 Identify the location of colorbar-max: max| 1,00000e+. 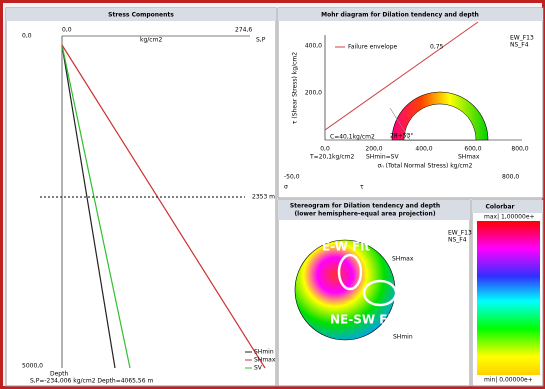
(509, 217).